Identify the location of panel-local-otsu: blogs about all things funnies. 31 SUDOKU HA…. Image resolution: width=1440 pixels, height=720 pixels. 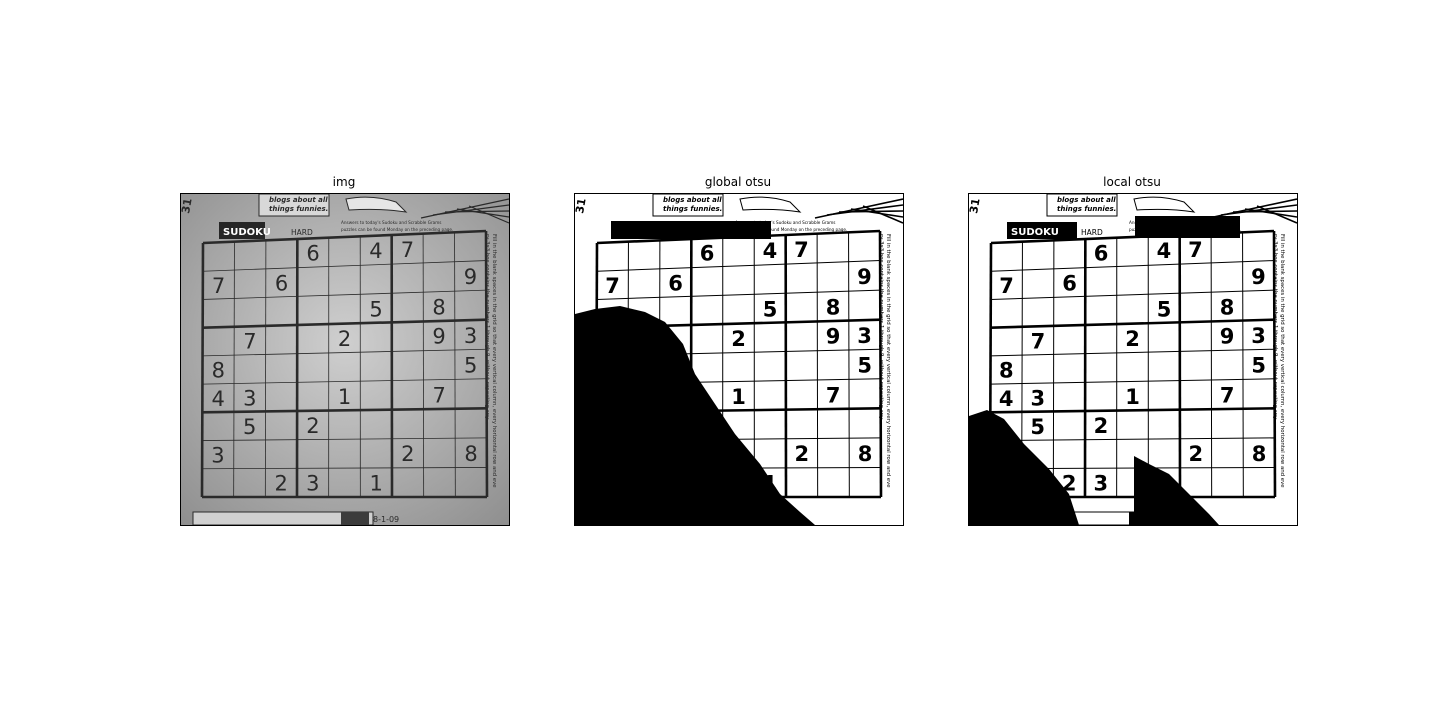
(1133, 359).